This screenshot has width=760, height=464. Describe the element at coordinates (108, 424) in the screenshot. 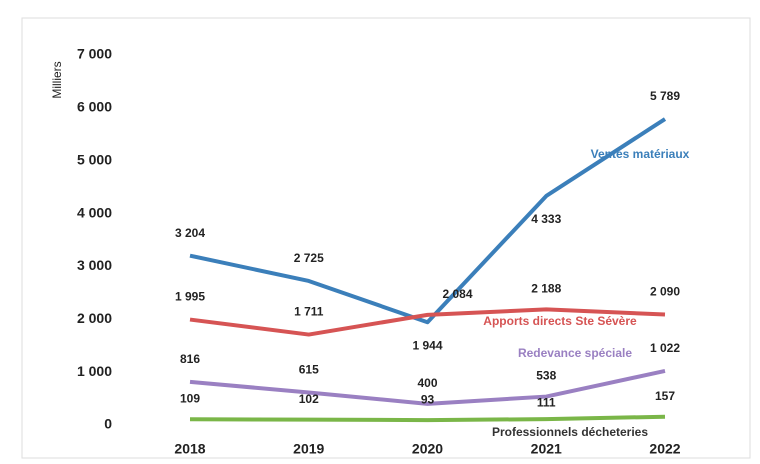

I see `y-tick-label: 0` at that location.